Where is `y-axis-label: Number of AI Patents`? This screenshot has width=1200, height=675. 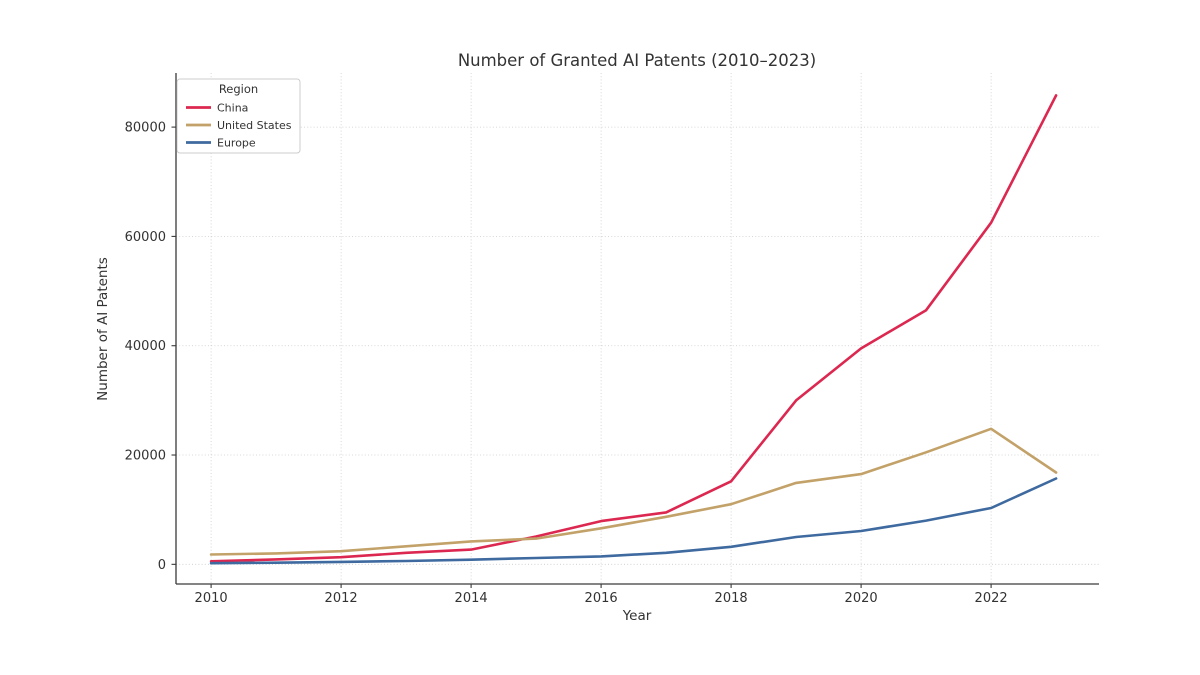 y-axis-label: Number of AI Patents is located at coordinates (103, 329).